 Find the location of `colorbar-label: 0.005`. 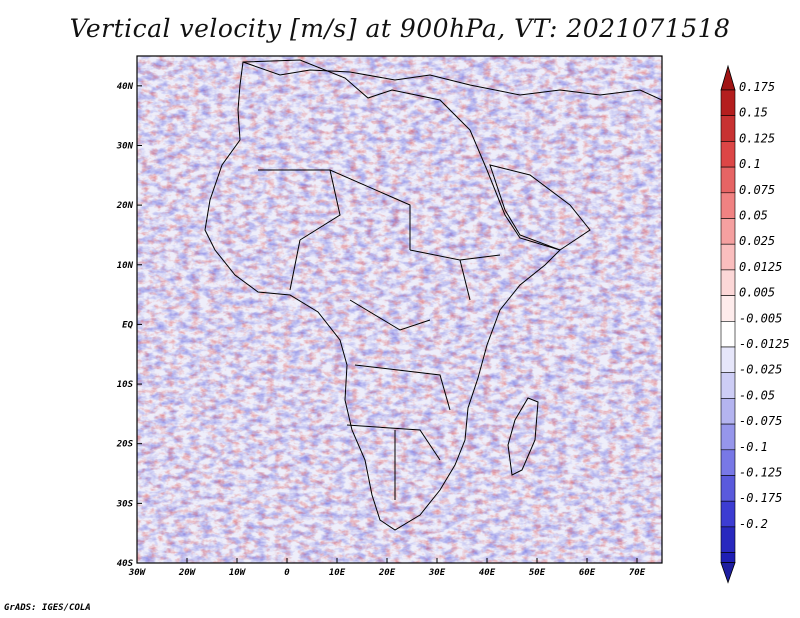

colorbar-label: 0.005 is located at coordinates (757, 293).